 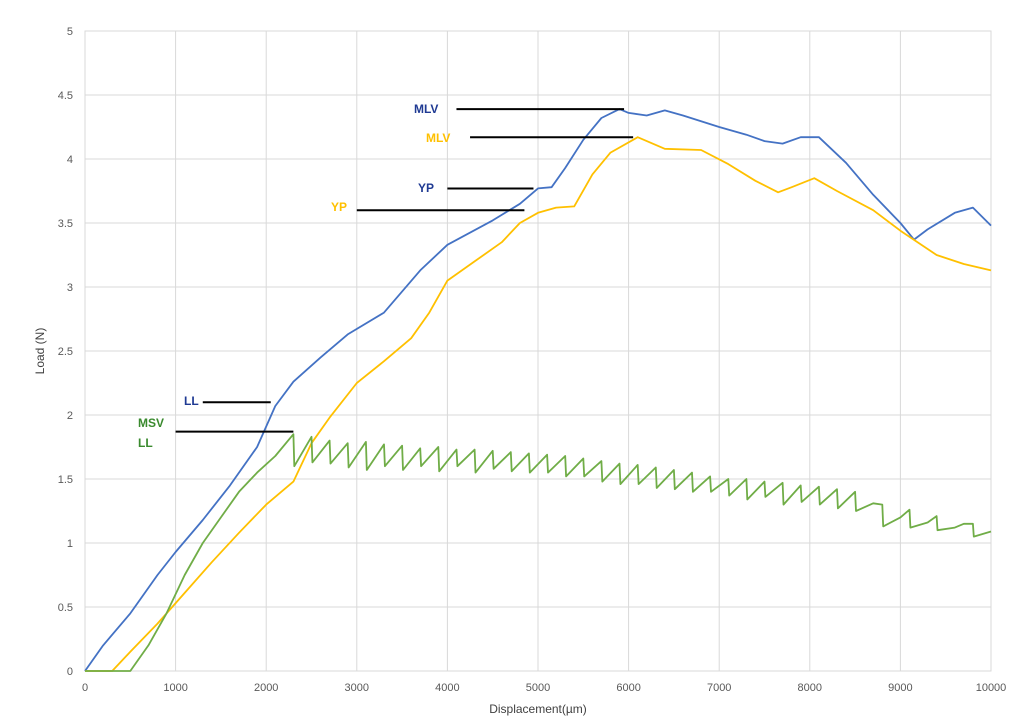 I want to click on x-tick-label: 6000, so click(x=628, y=688).